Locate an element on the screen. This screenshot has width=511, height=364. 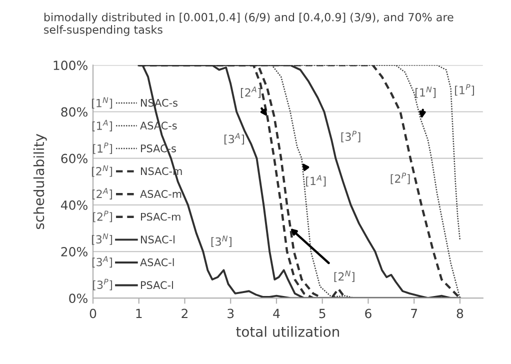
chart-title: bimodally distributed in [0.001,0.4] (6/9) and [0.4,0.9] (3/9), and 70% are self-suspending tasks is located at coordinates (249, 24).